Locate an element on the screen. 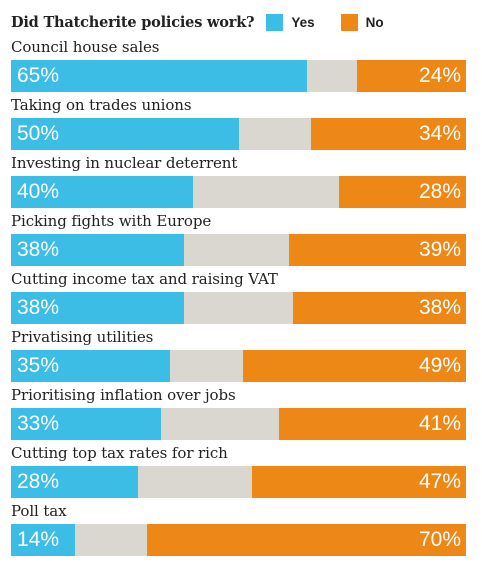 The image size is (482, 565). legend-swatch-no is located at coordinates (349, 22).